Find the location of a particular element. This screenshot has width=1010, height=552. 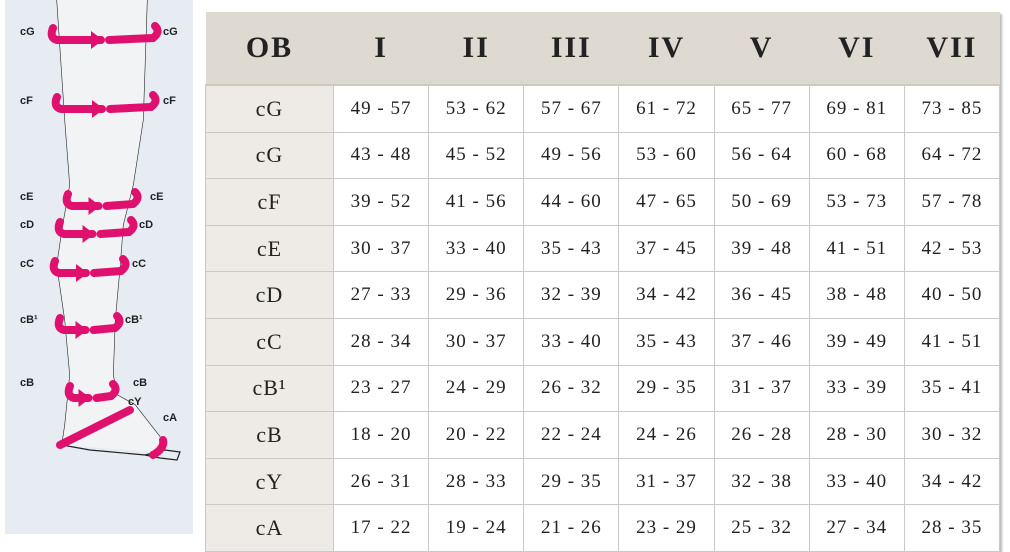

size-range-cell: 64 - 72 is located at coordinates (952, 155).